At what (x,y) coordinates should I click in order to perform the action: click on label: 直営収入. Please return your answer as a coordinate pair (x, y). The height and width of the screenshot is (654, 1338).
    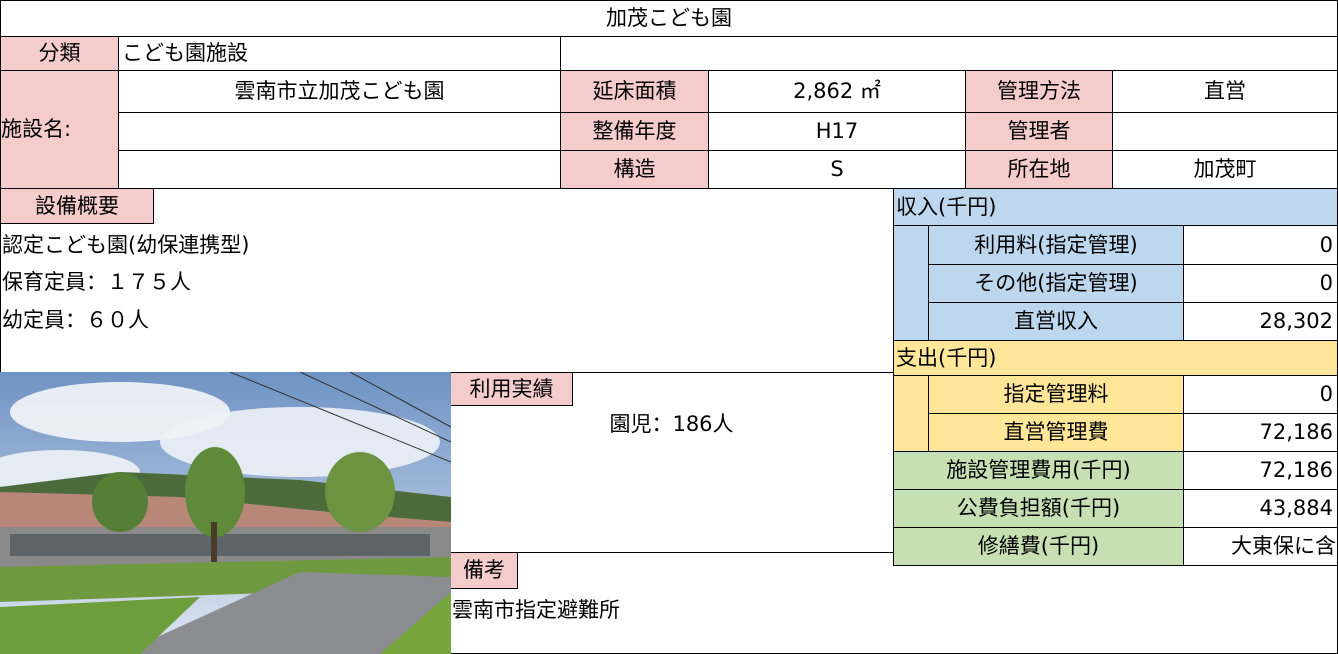
    Looking at the image, I should click on (1056, 321).